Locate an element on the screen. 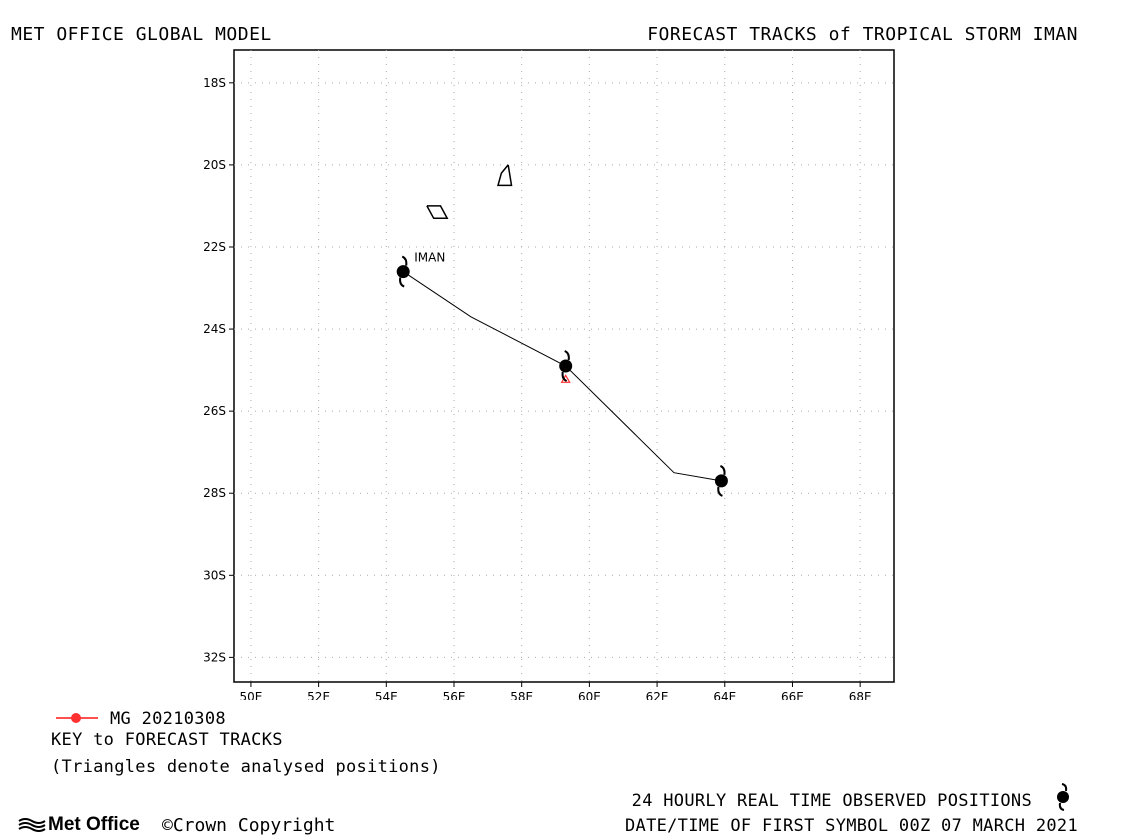 The image size is (1130, 840). lon-tick-label: 56E is located at coordinates (454, 695).